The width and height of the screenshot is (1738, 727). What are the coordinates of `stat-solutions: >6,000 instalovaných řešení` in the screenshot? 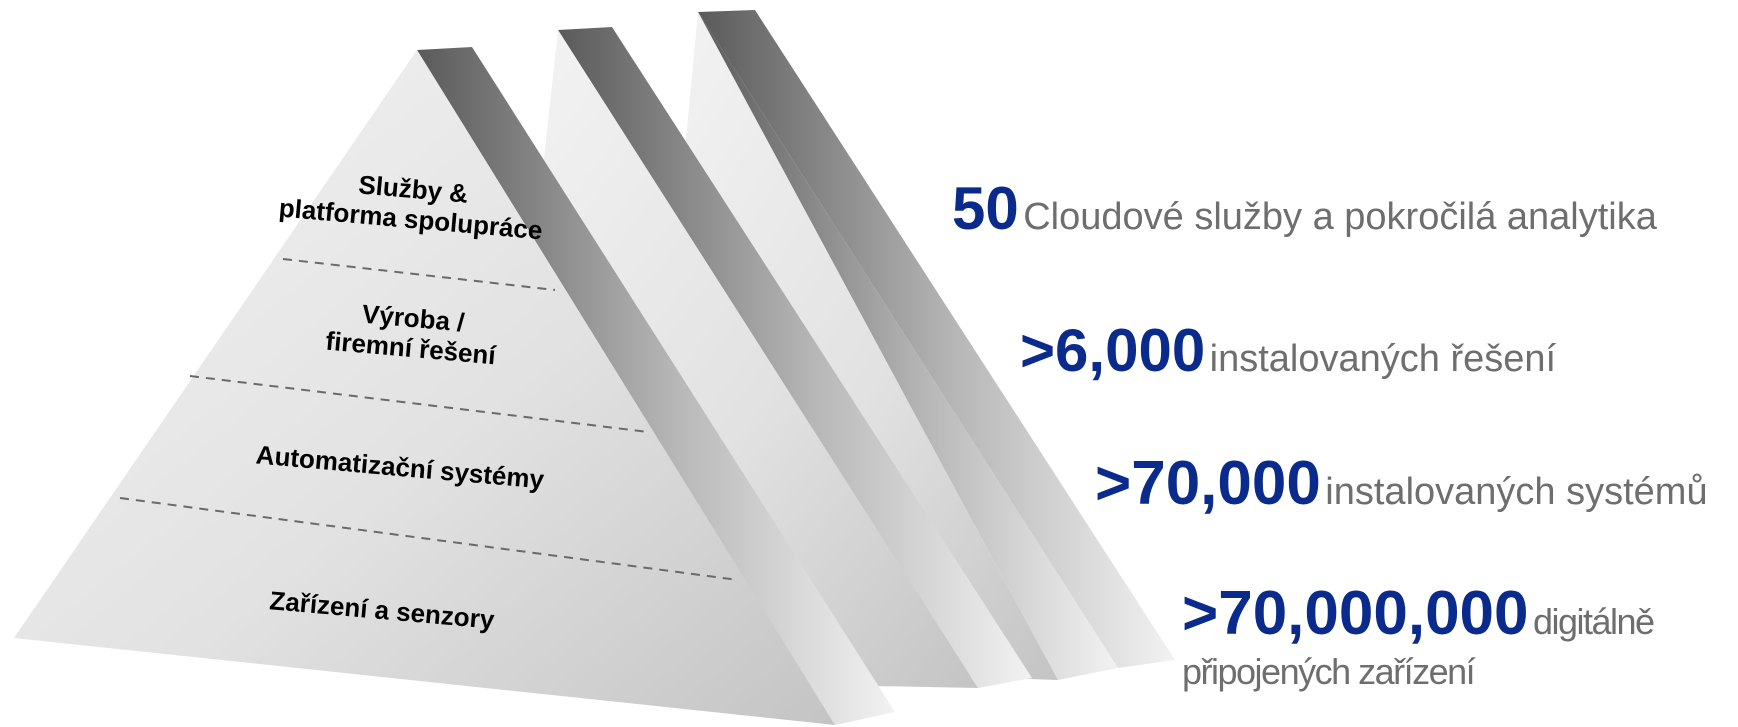 It's located at (1288, 350).